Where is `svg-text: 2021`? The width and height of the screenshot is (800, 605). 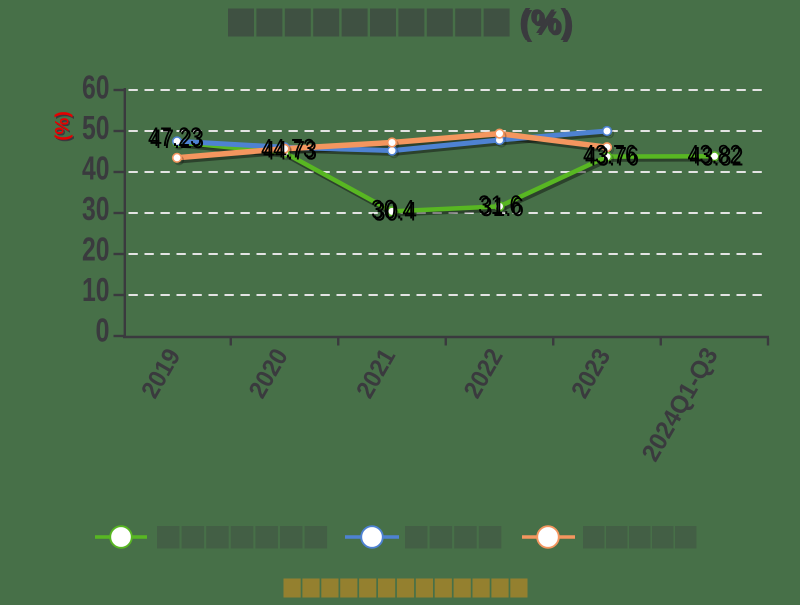
svg-text: 2021 is located at coordinates (376, 373).